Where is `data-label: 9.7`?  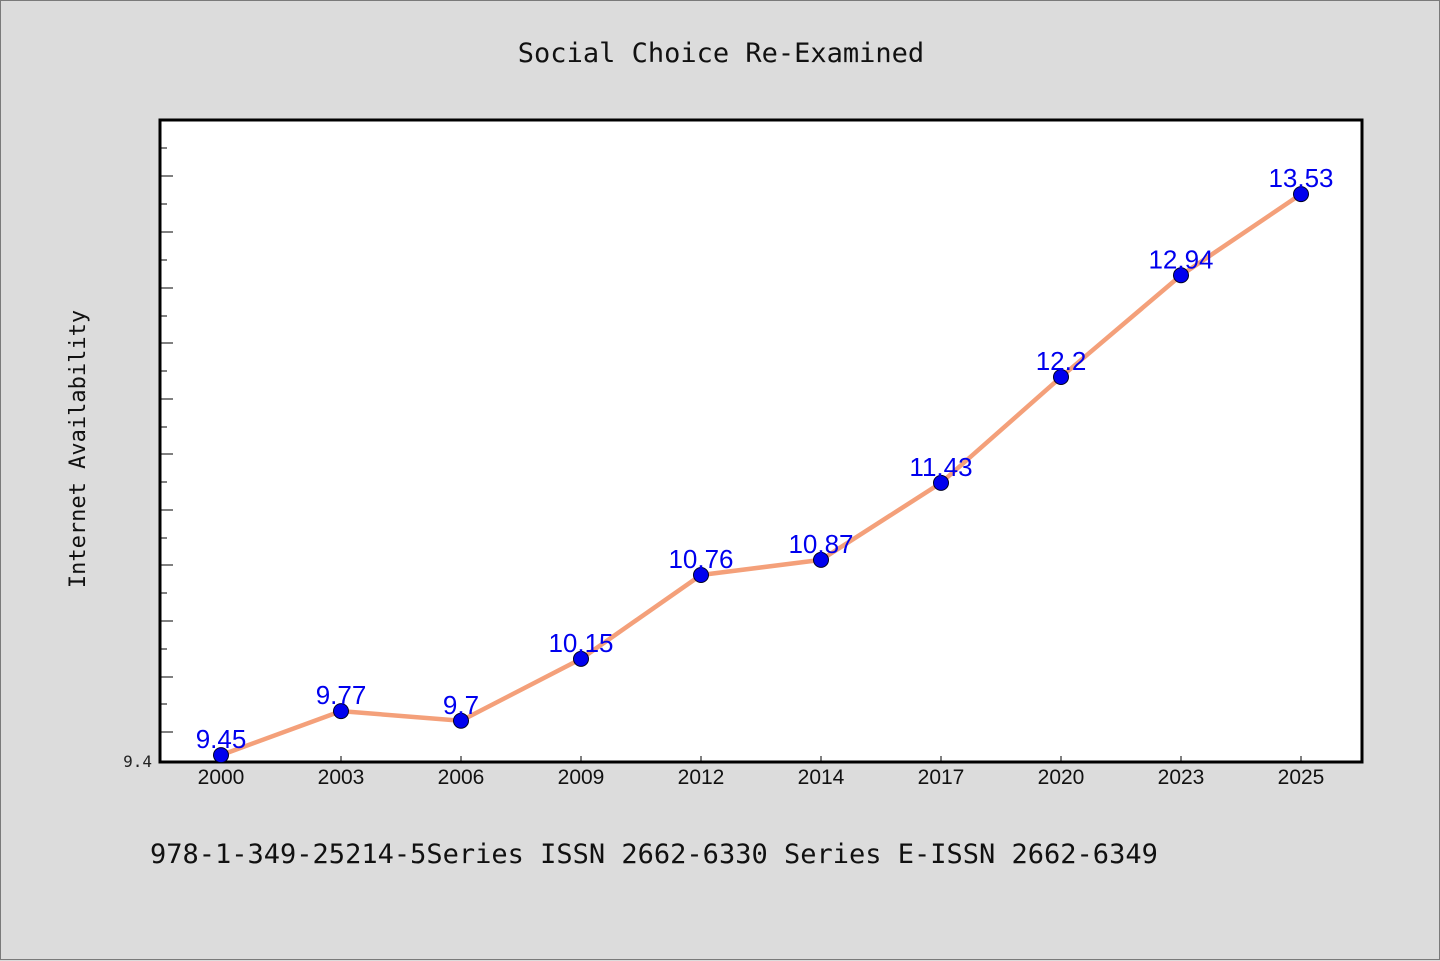
data-label: 9.7 is located at coordinates (461, 705).